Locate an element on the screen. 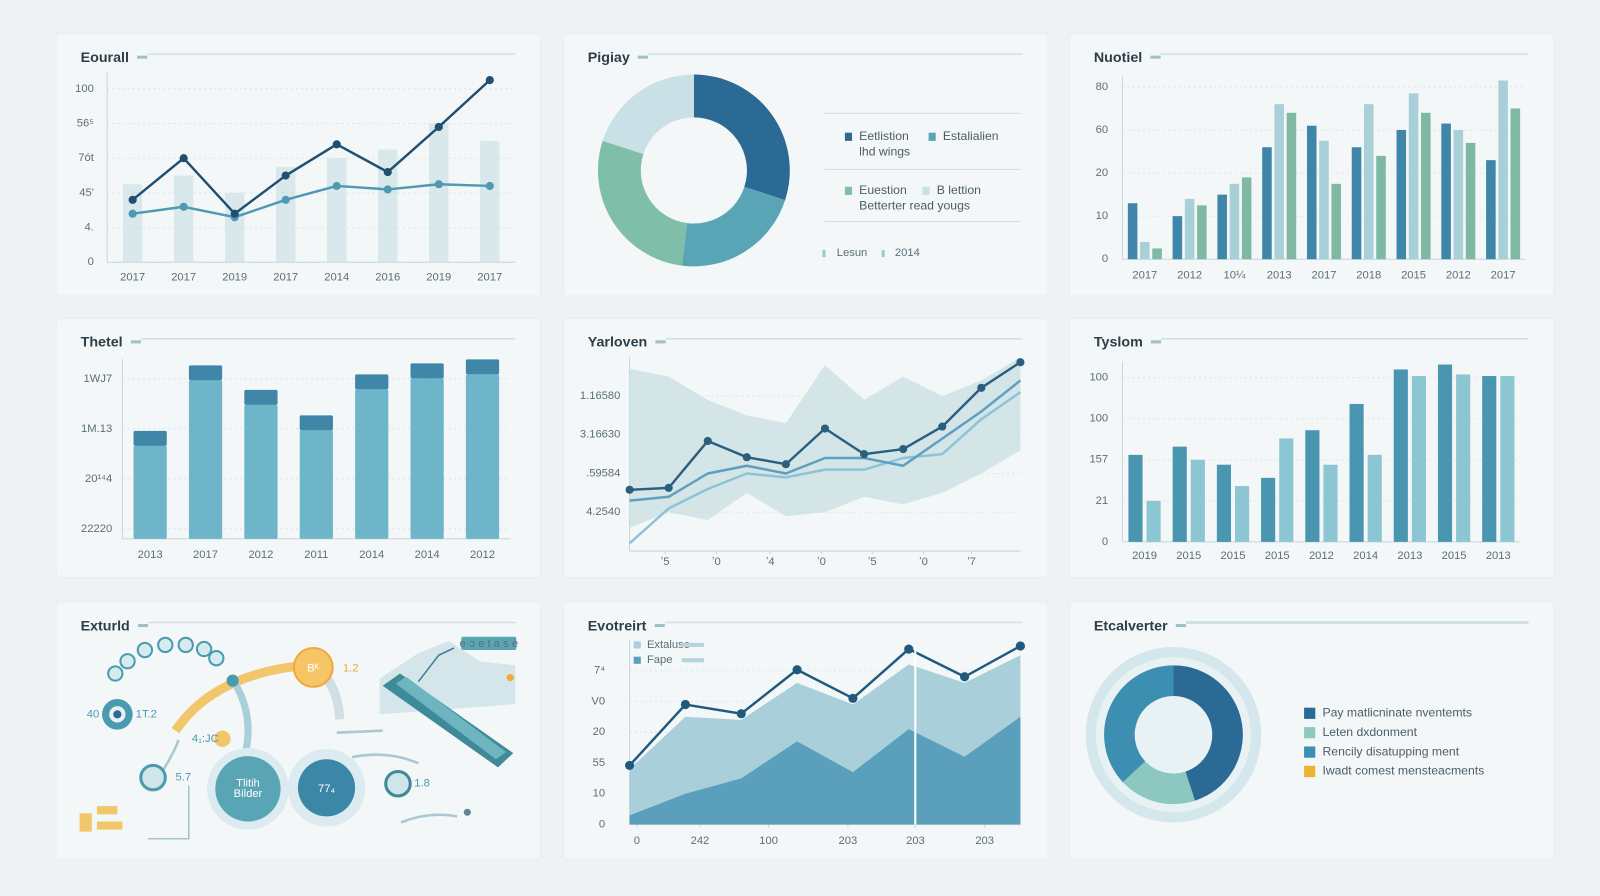  x-tick-label: 0 is located at coordinates (637, 841).